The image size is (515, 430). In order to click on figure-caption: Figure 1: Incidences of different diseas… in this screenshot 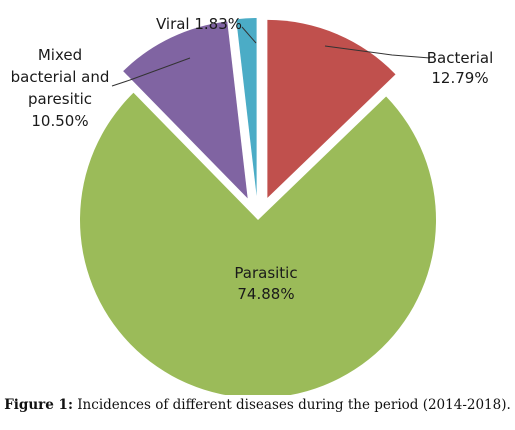, I will do `click(257, 405)`.